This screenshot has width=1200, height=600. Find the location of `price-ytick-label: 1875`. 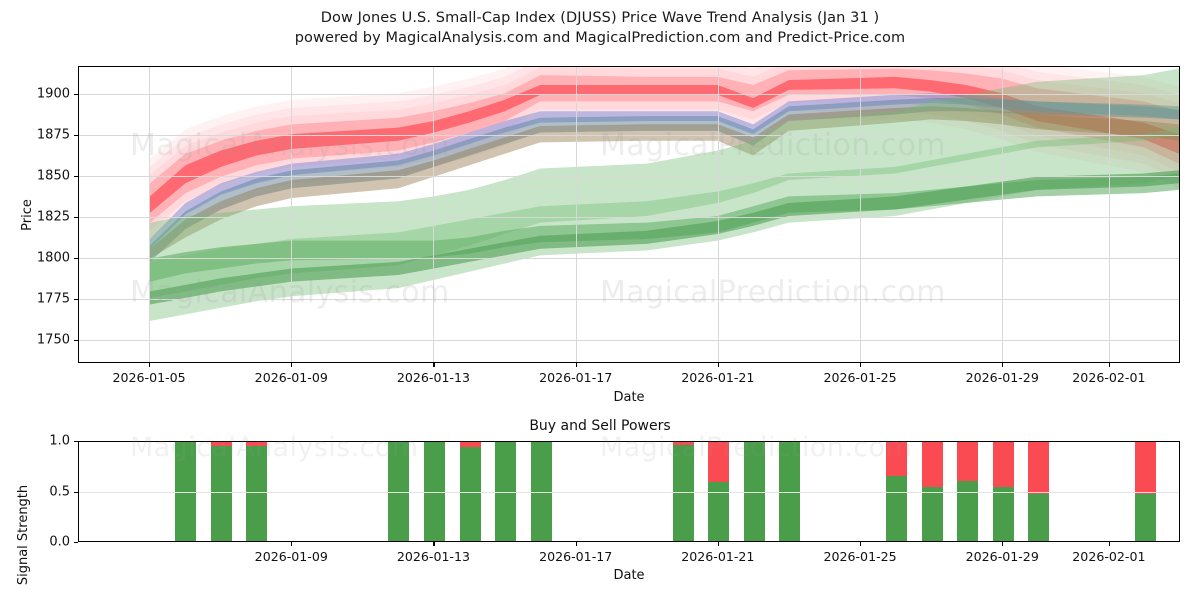

price-ytick-label: 1875 is located at coordinates (53, 135).